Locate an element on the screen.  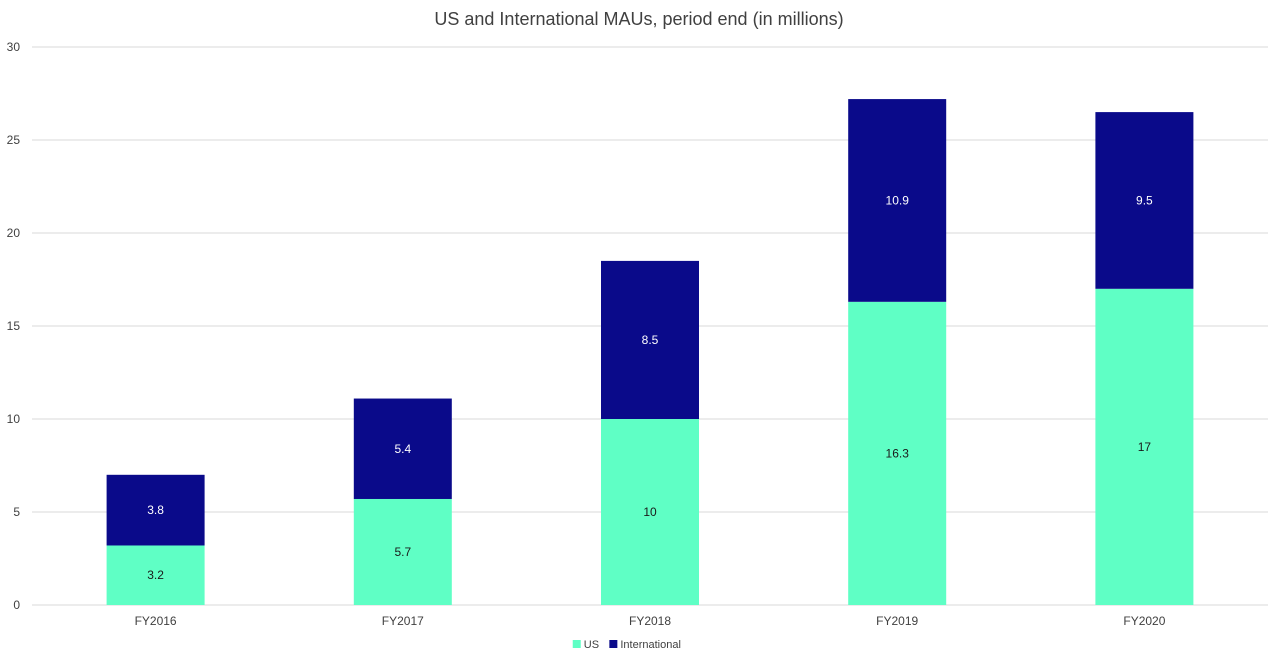
y-tick-label: 15 is located at coordinates (14, 326).